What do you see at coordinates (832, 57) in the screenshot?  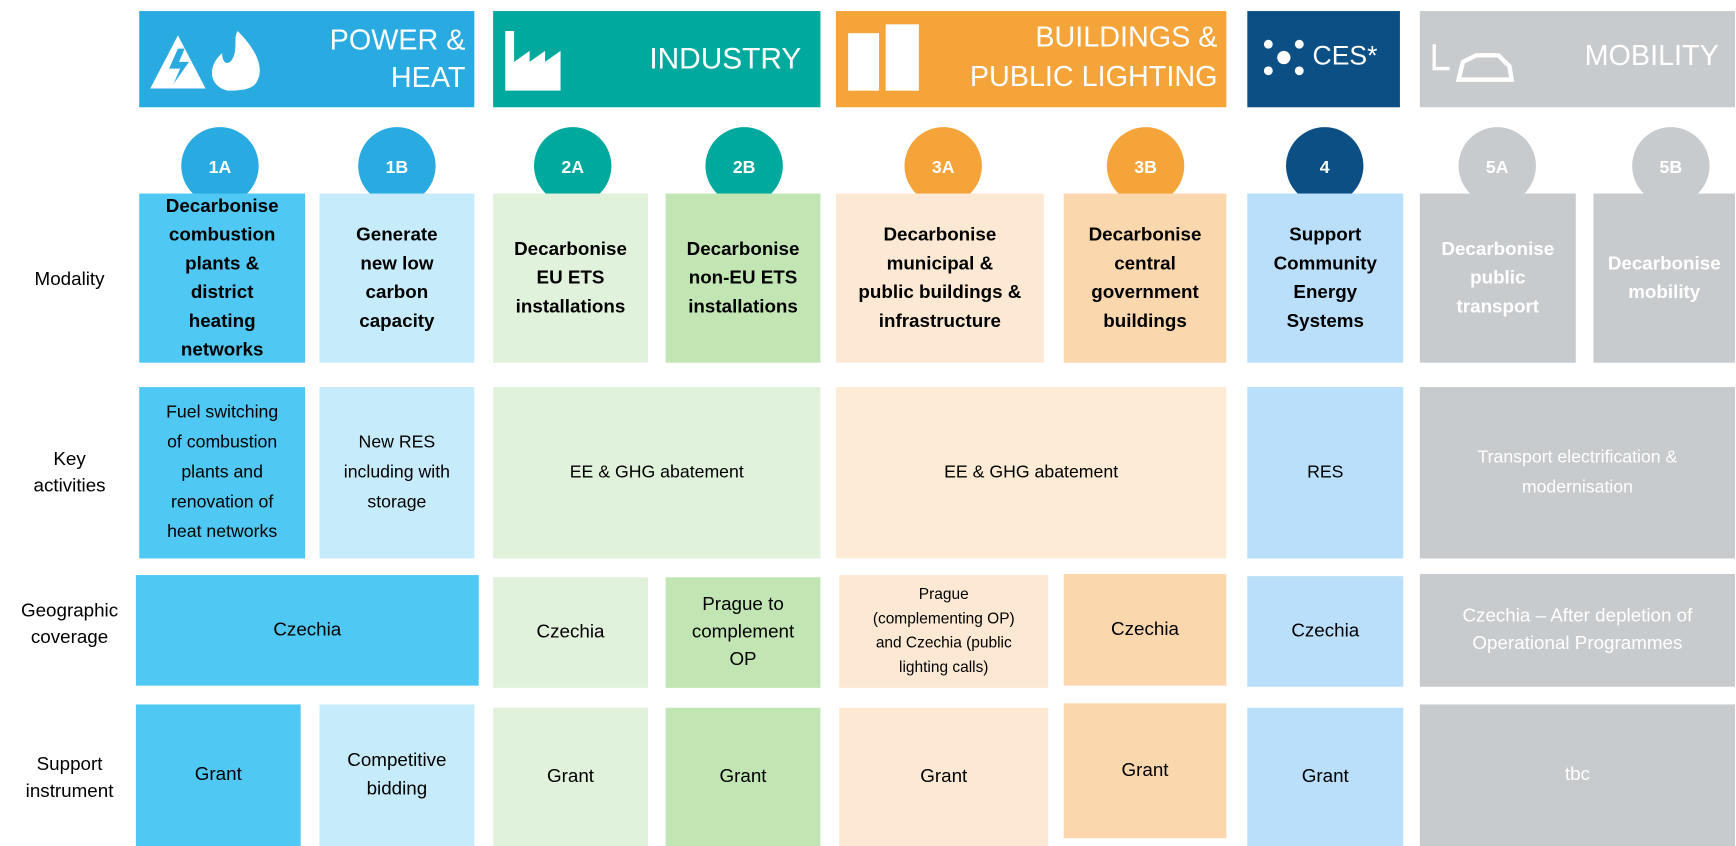 I see `icons` at bounding box center [832, 57].